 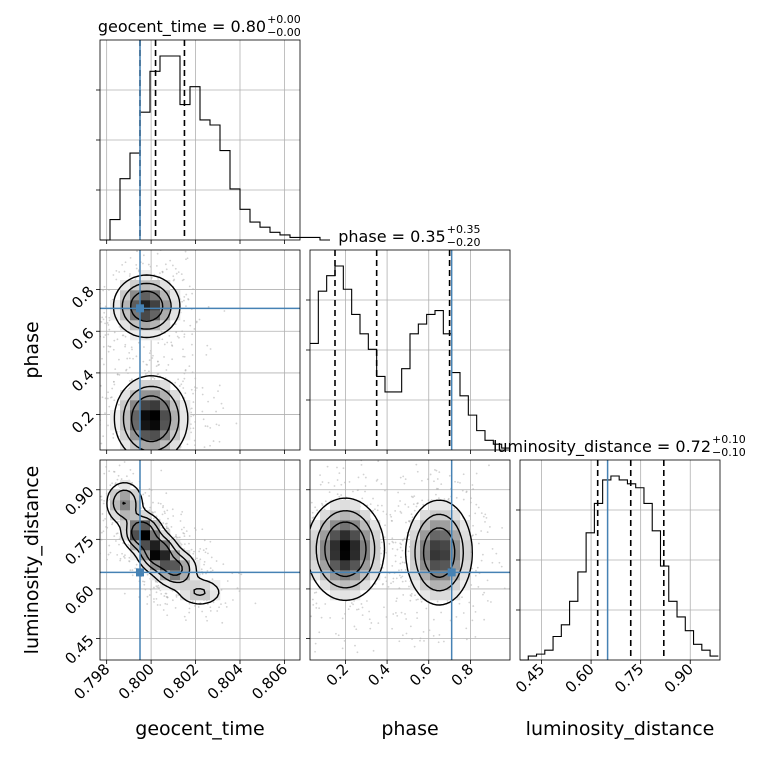 I want to click on title-main: phase = 0.35, so click(x=391, y=236).